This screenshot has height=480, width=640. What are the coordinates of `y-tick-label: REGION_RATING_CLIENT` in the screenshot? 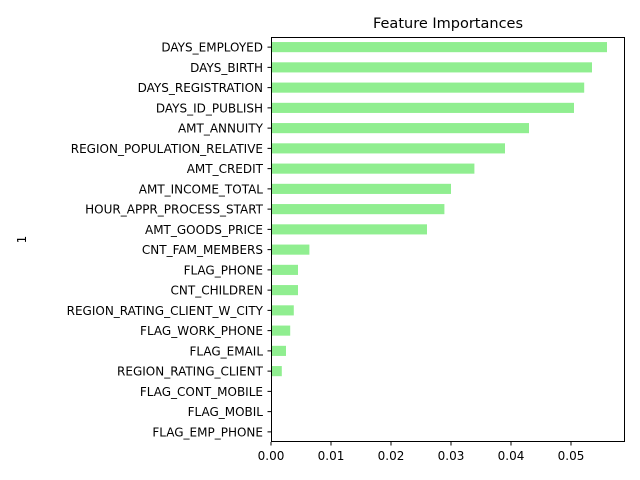 It's located at (190, 372).